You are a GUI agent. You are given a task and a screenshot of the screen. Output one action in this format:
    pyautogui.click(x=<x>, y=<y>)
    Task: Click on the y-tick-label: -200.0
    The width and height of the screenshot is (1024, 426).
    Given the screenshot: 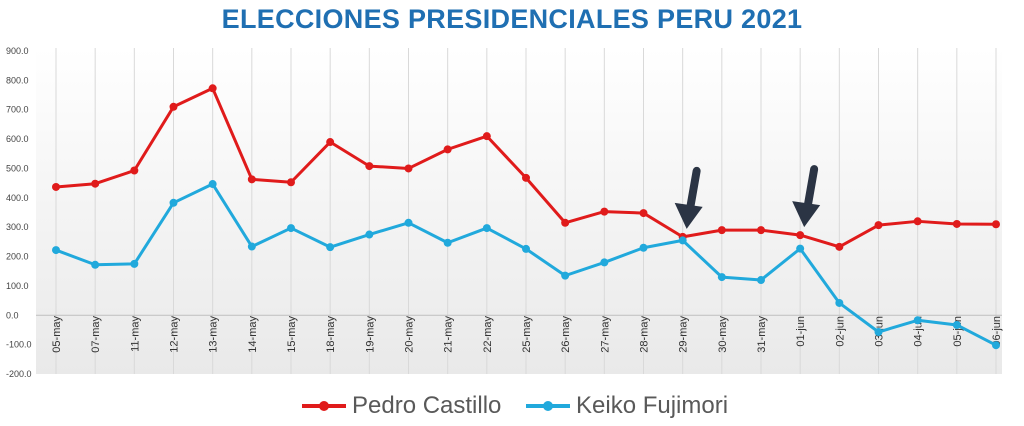 What is the action you would take?
    pyautogui.click(x=19, y=374)
    